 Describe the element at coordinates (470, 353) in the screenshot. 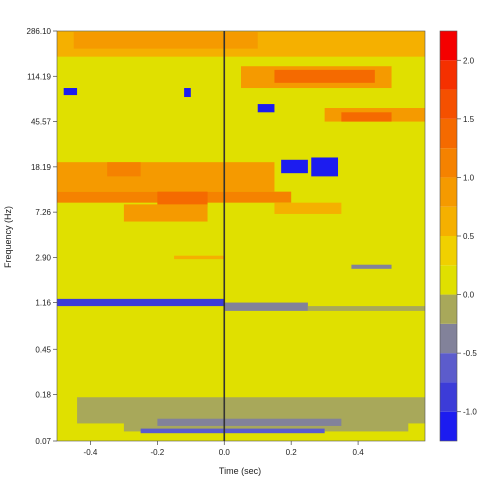

I see `colorbar-tick-label: -0.5` at that location.